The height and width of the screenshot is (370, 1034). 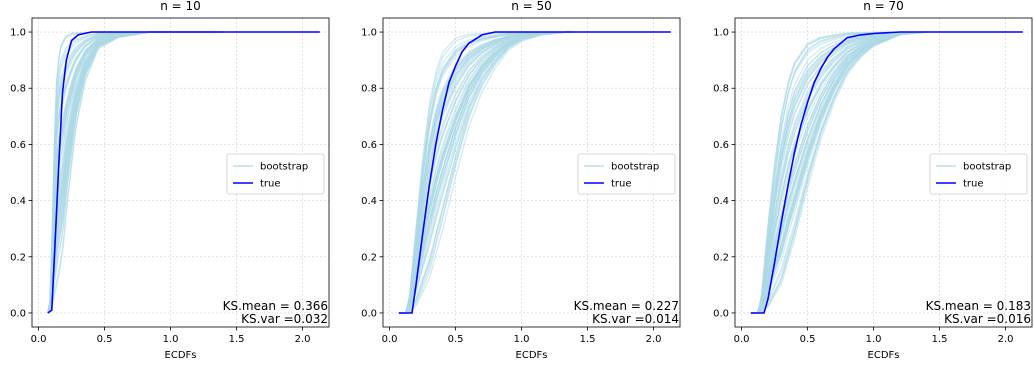 What do you see at coordinates (987, 319) in the screenshot?
I see `ks-var-annotation: KS.var =0.016` at bounding box center [987, 319].